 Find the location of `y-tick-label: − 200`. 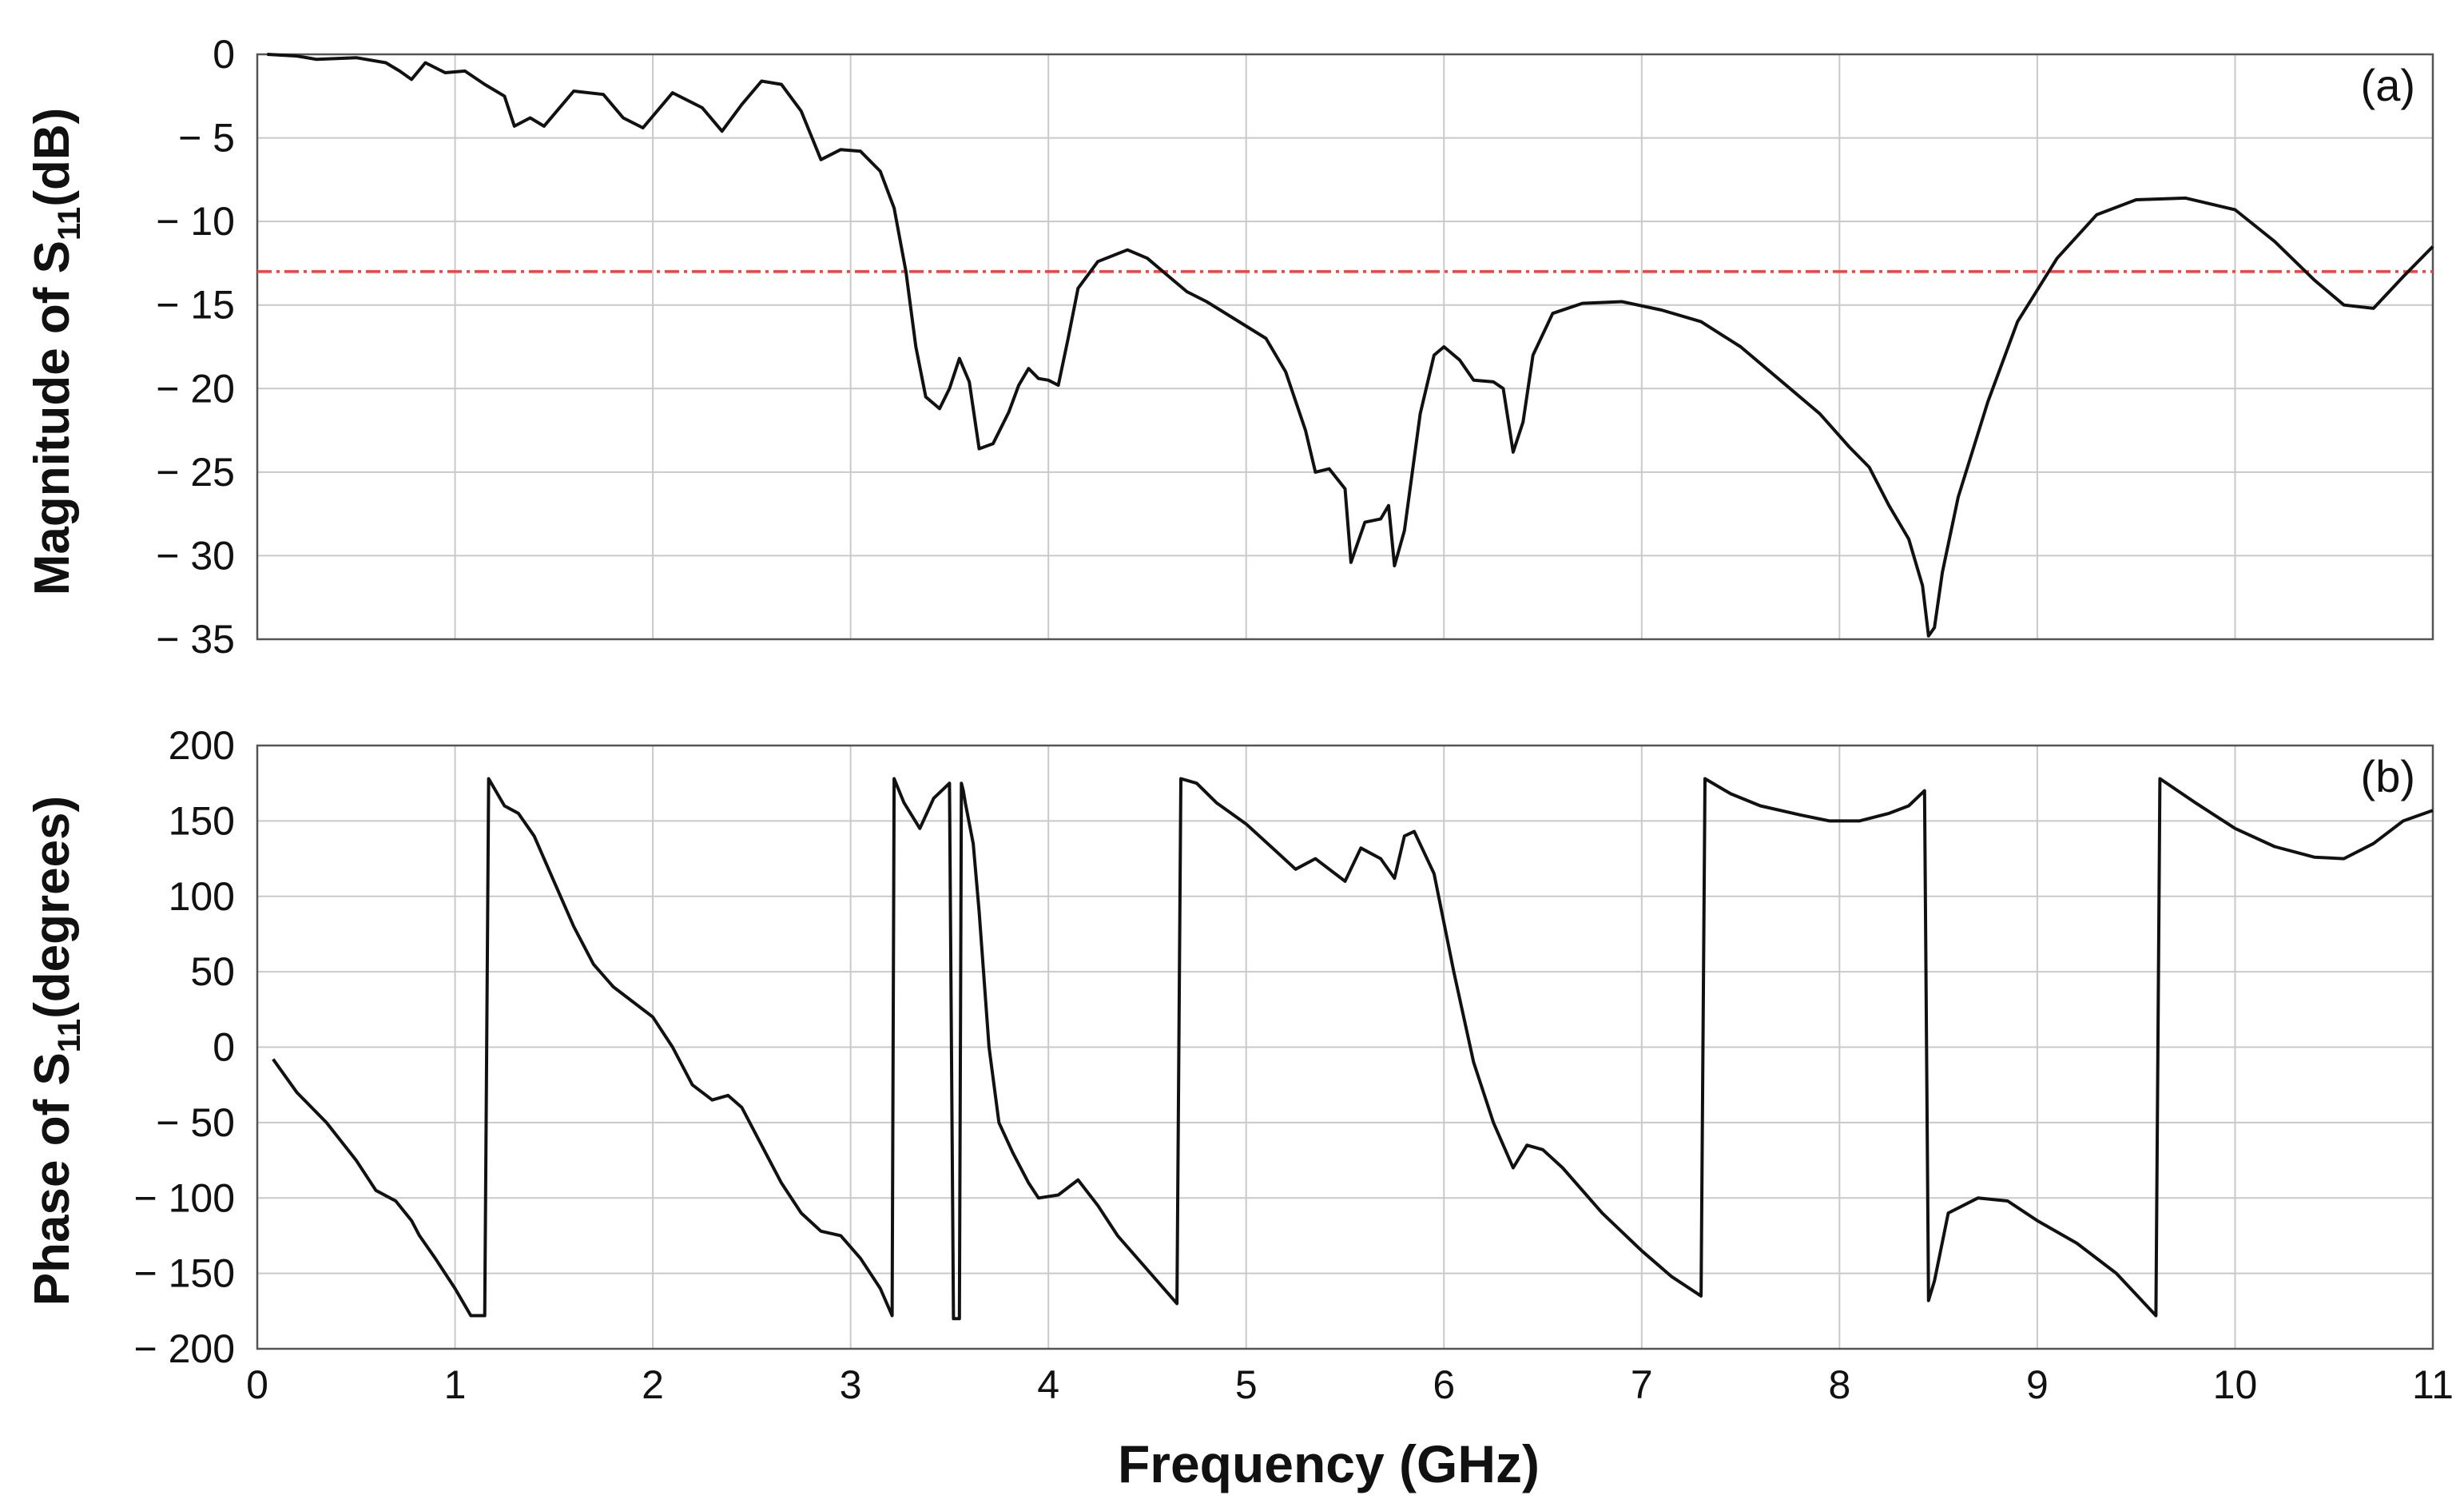

y-tick-label: − 200 is located at coordinates (184, 1348).